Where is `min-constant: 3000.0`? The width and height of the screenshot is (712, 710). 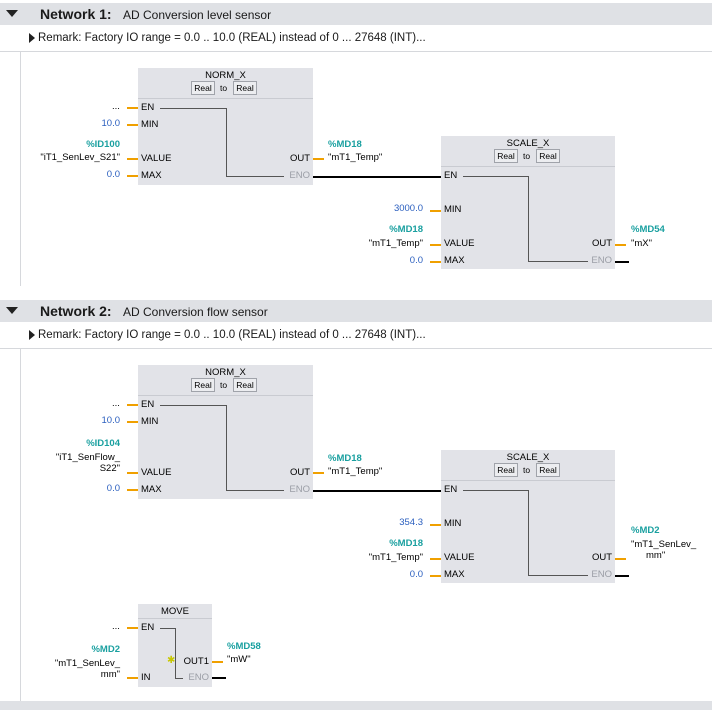 min-constant: 3000.0 is located at coordinates (408, 208).